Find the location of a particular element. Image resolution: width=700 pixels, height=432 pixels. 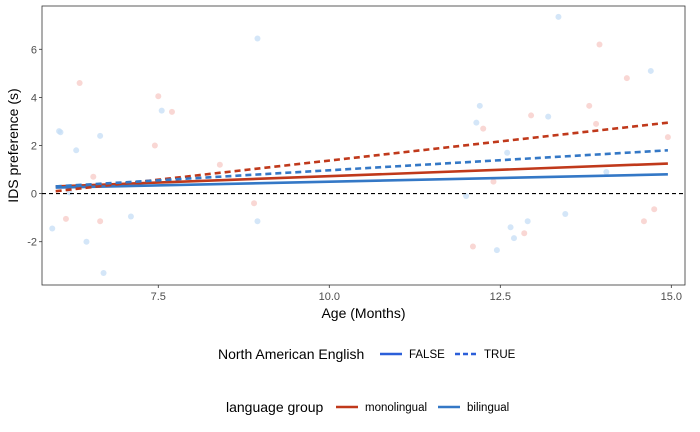

y-tick-label: -2 is located at coordinates (32, 243).